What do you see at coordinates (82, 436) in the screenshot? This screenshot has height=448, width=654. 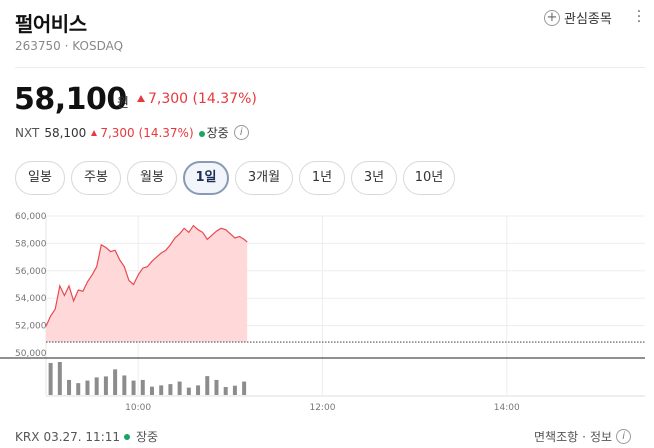 I see `footer-timestamp: 03.27. 11:11` at bounding box center [82, 436].